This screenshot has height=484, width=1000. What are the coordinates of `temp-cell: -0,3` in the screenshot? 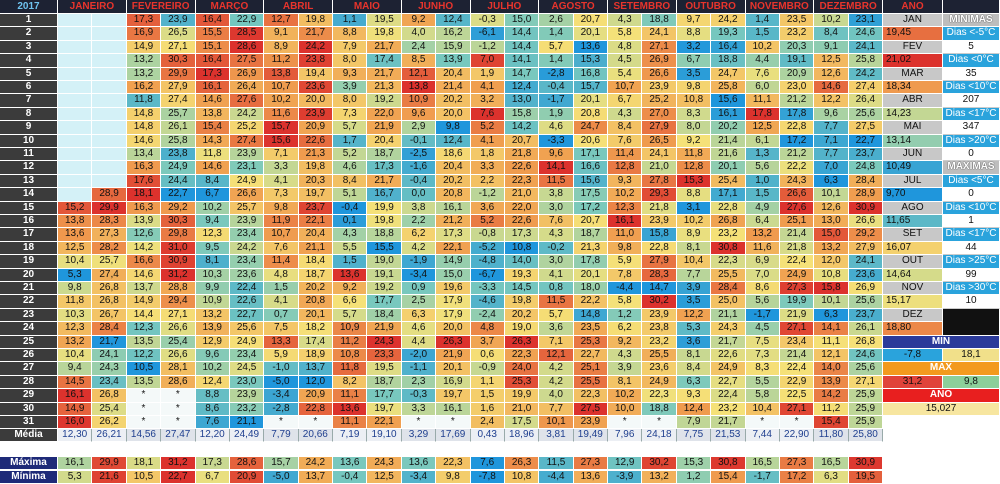 It's located at (487, 21).